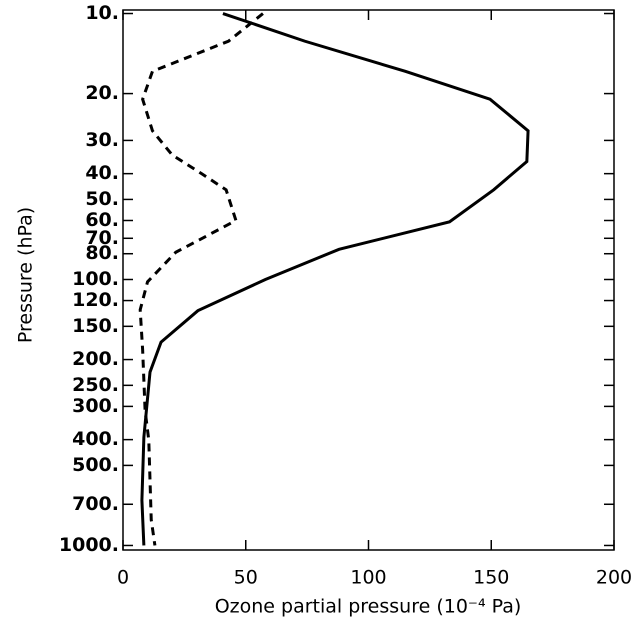 Image resolution: width=638 pixels, height=621 pixels. Describe the element at coordinates (102, 253) in the screenshot. I see `y-tick-label: 80.` at that location.